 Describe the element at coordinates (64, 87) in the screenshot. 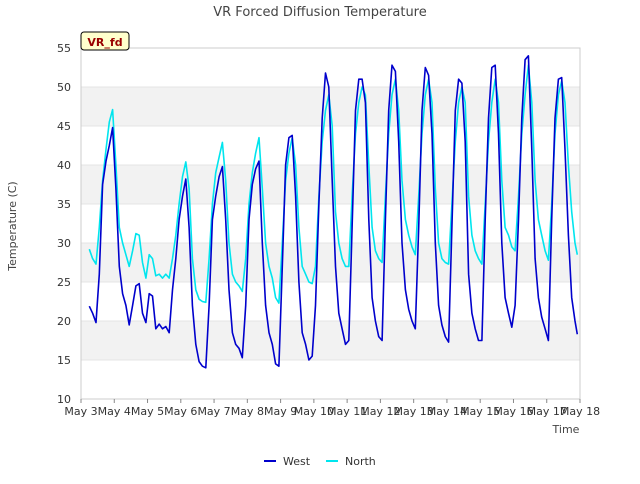

I see `y-tick-label: 50` at that location.